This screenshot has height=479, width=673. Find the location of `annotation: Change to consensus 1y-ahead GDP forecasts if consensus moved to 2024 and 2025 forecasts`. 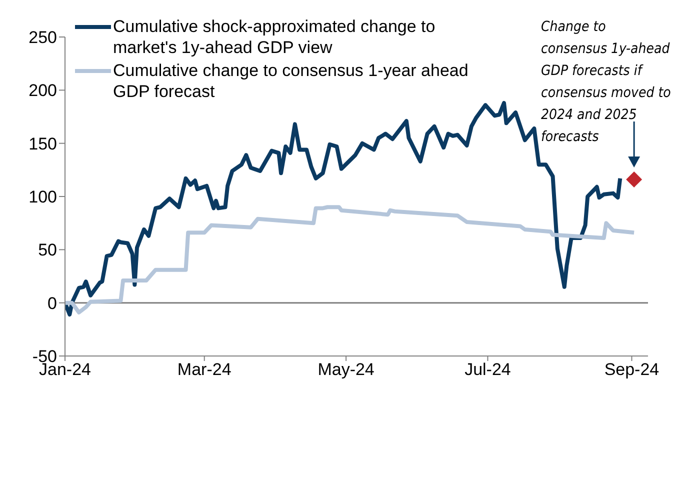

annotation: Change to consensus 1y-ahead GDP forecasts if consensus moved to 2024 and 2025 forecasts is located at coordinates (606, 82).